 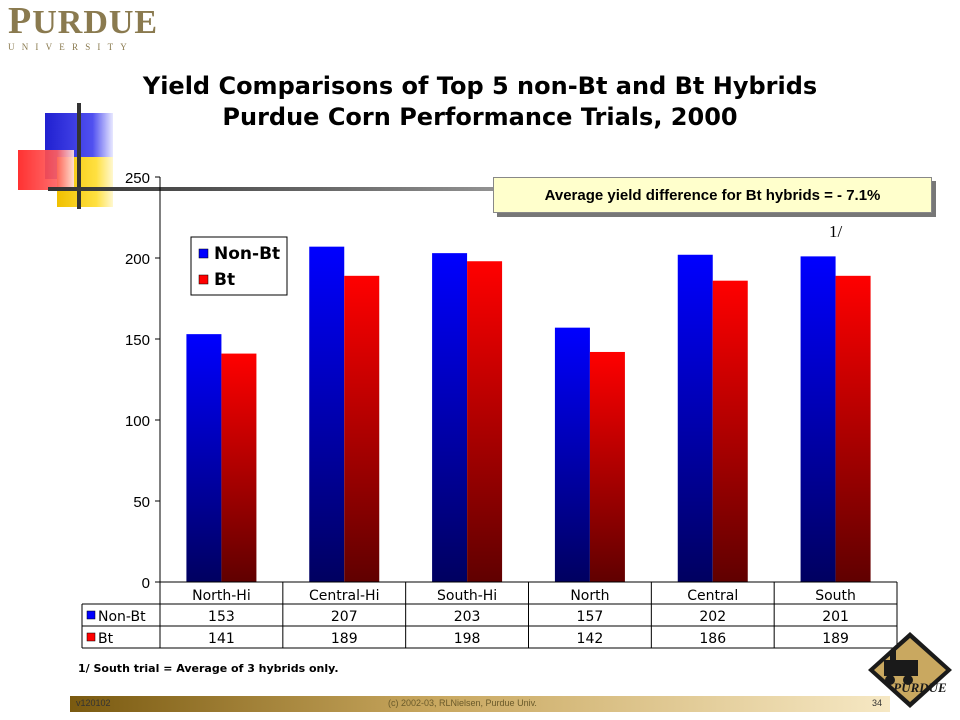 What do you see at coordinates (137, 259) in the screenshot?
I see `y-tick-label: 200` at bounding box center [137, 259].